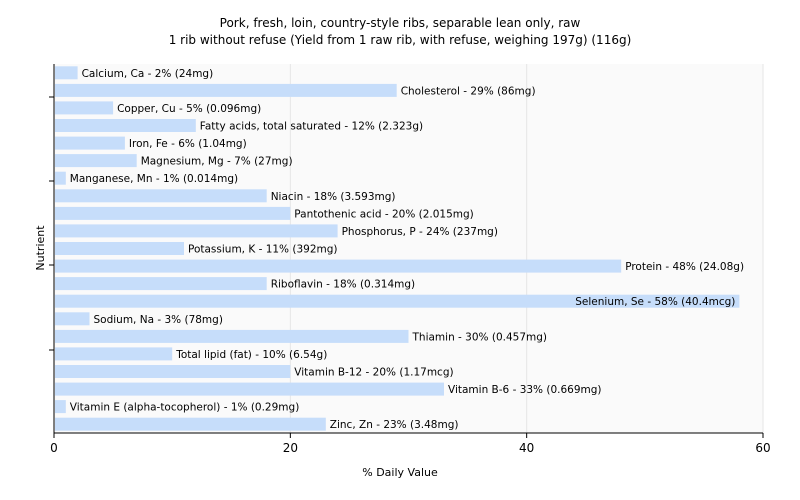 This screenshot has width=800, height=500. Describe the element at coordinates (263, 250) in the screenshot. I see `bar-label: Potassium, K - 11% (392mg)` at that location.